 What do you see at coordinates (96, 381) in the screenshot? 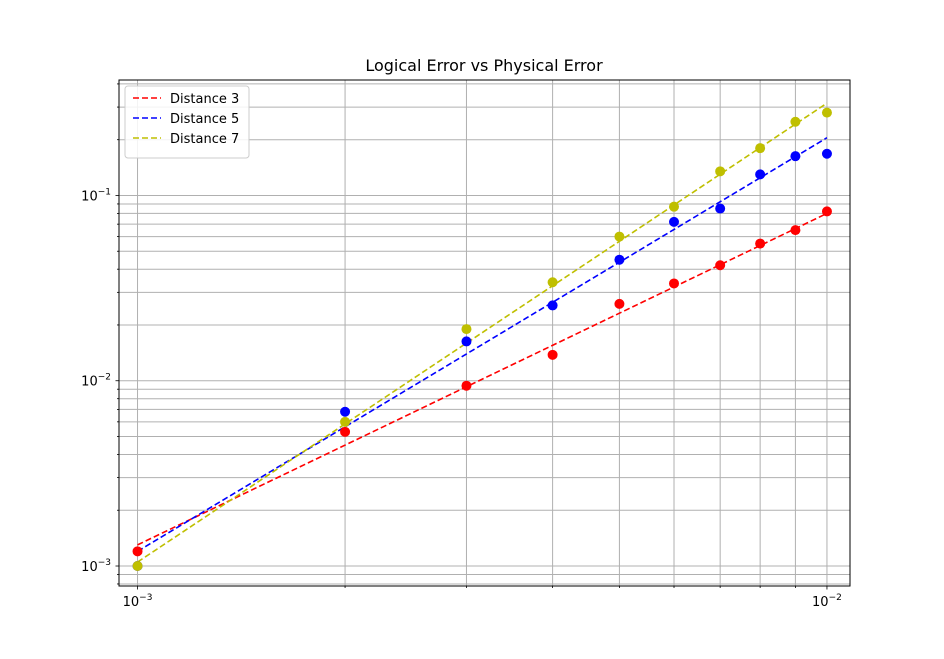
I see `y-tick-label: 10⁻²` at bounding box center [96, 381].